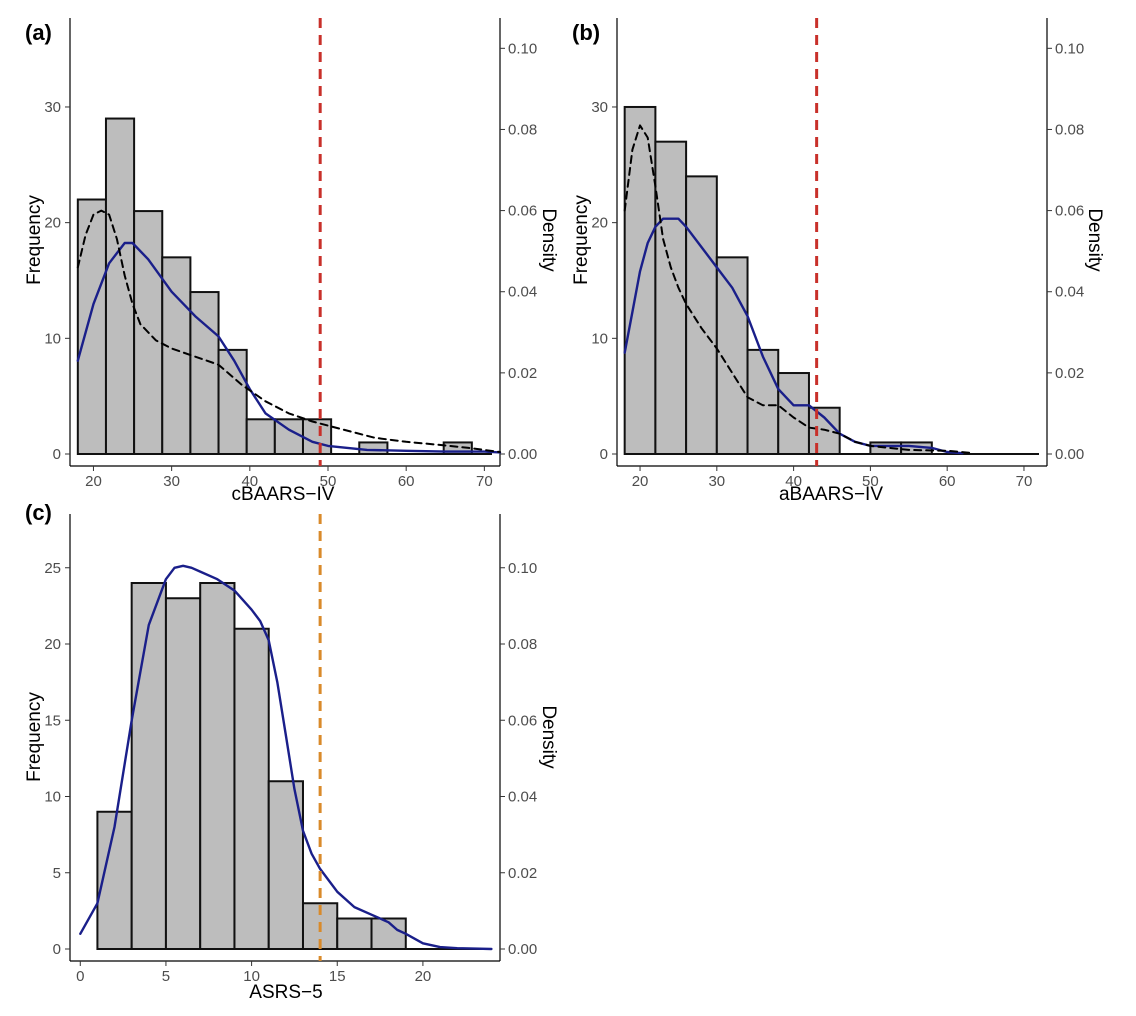  I want to click on x-tick-label: 10, so click(251, 976).